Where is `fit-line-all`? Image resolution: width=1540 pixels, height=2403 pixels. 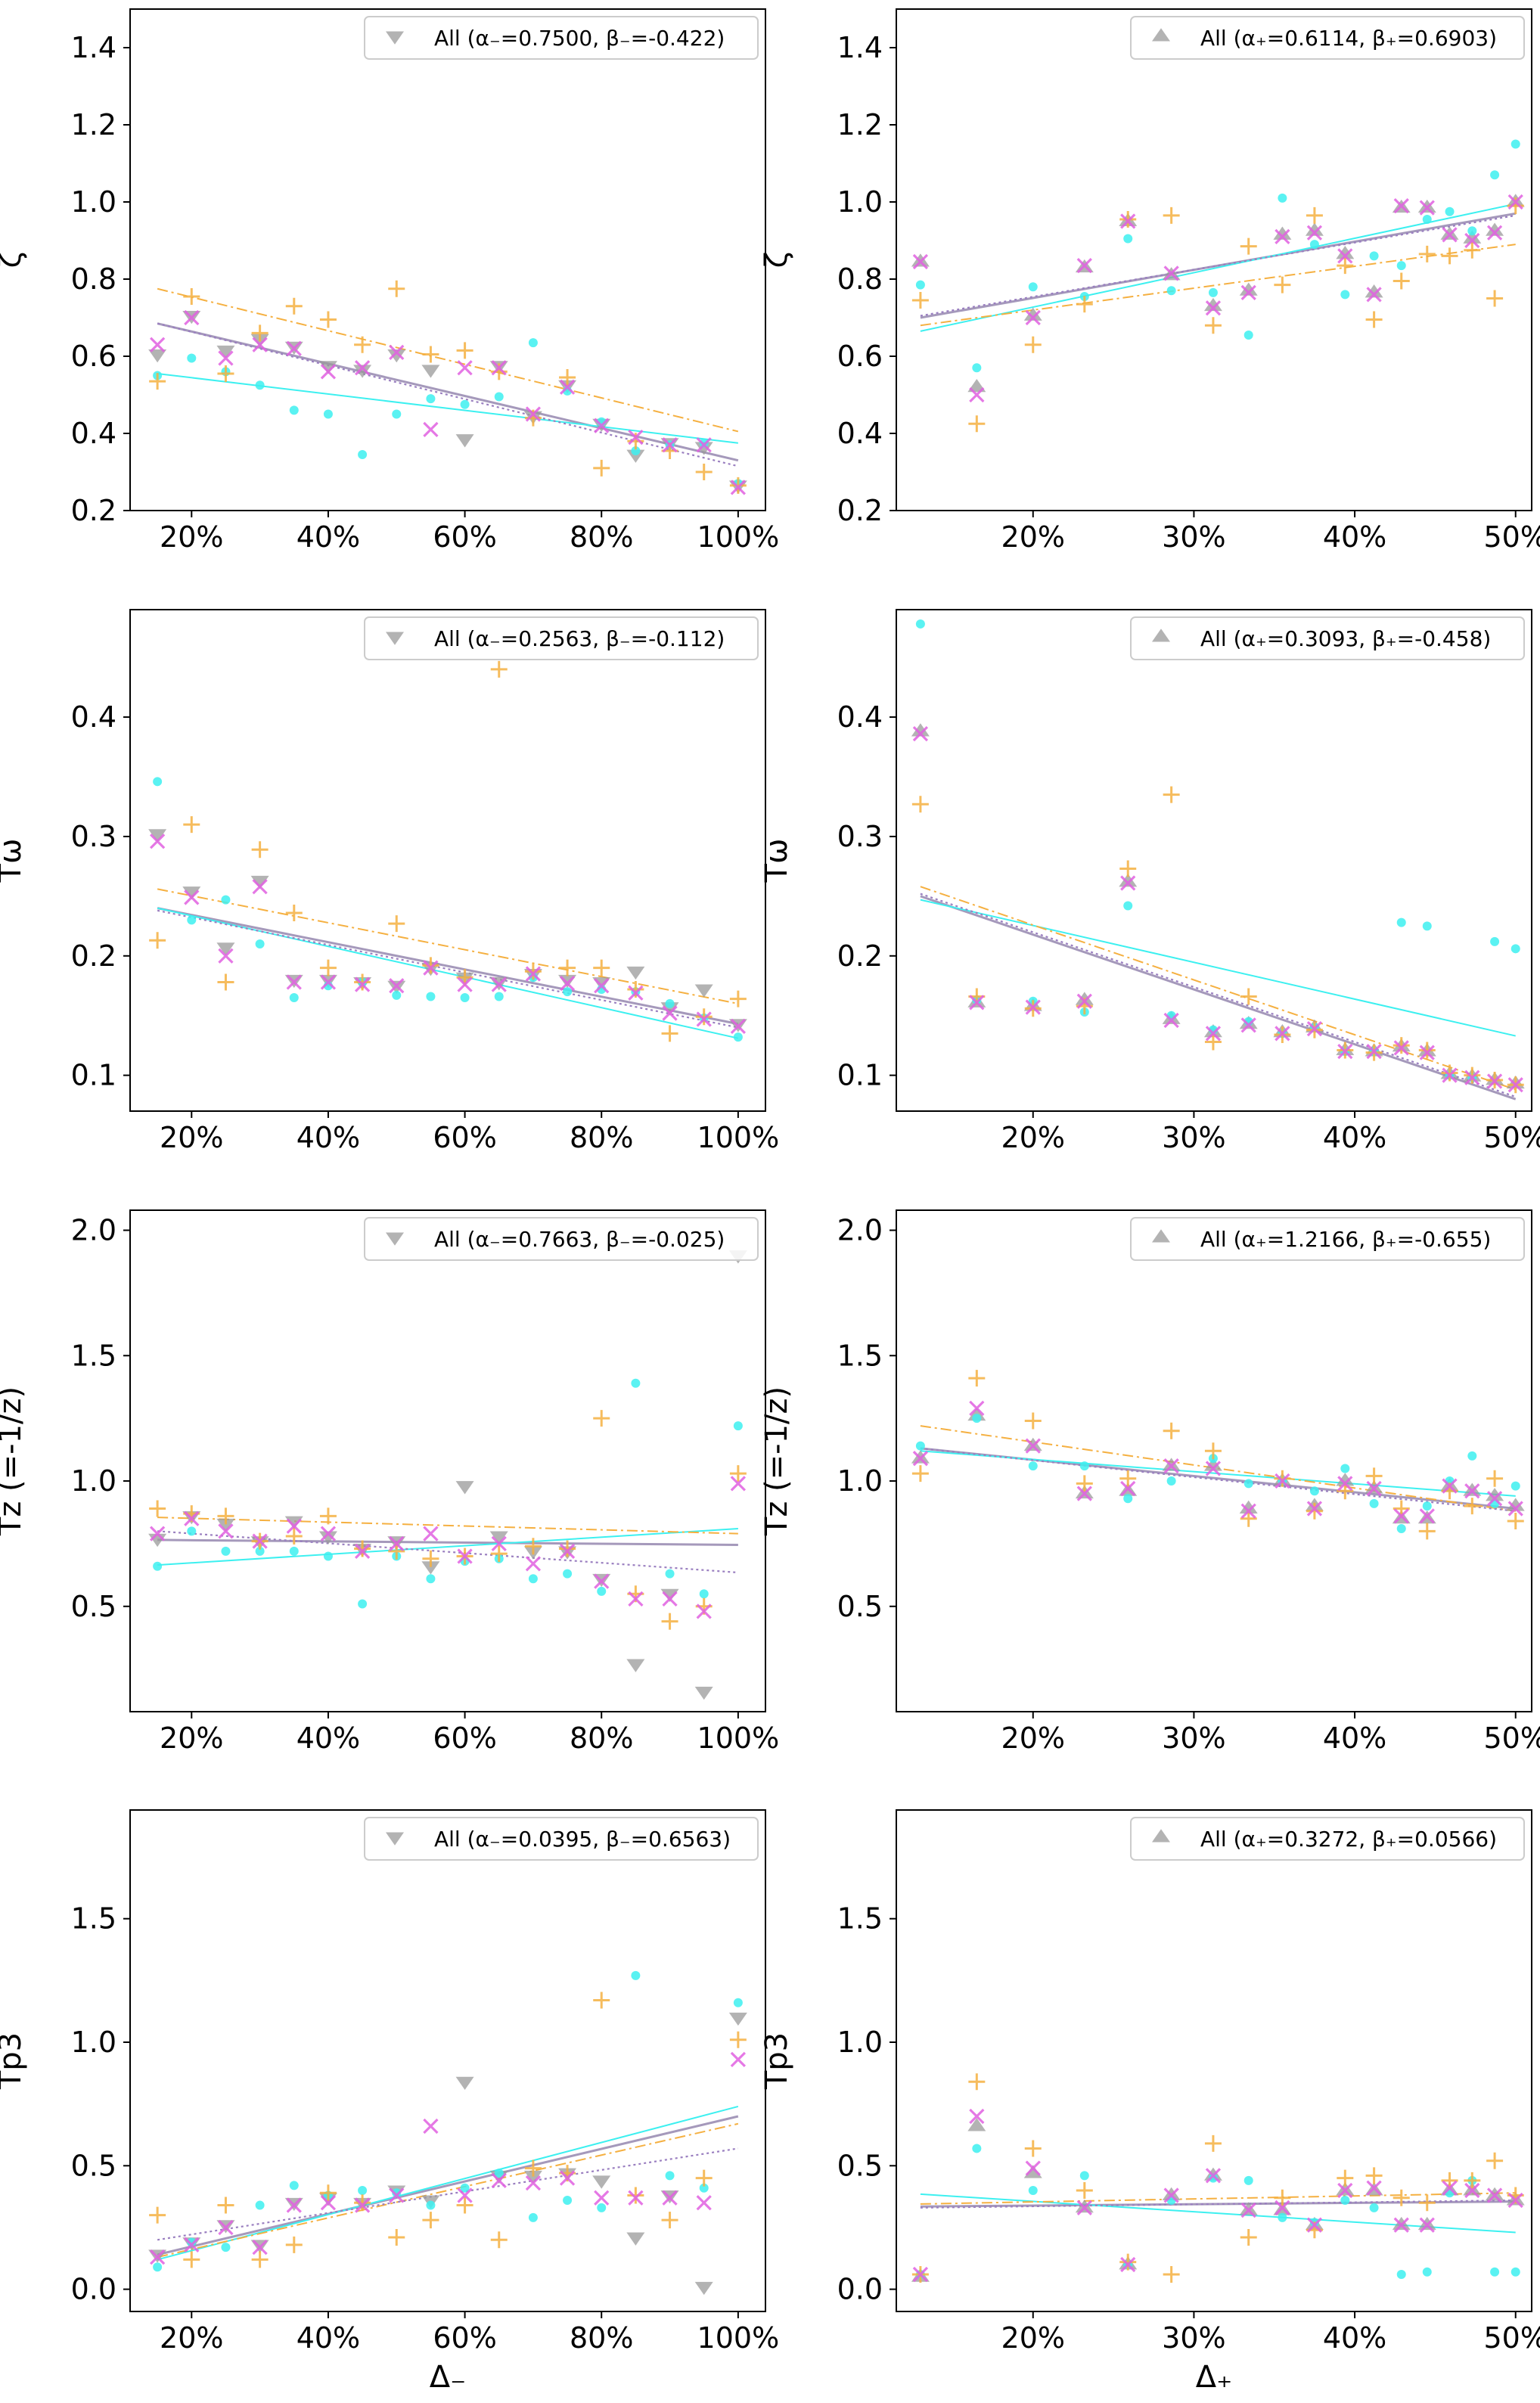 fit-line-all is located at coordinates (1218, 265).